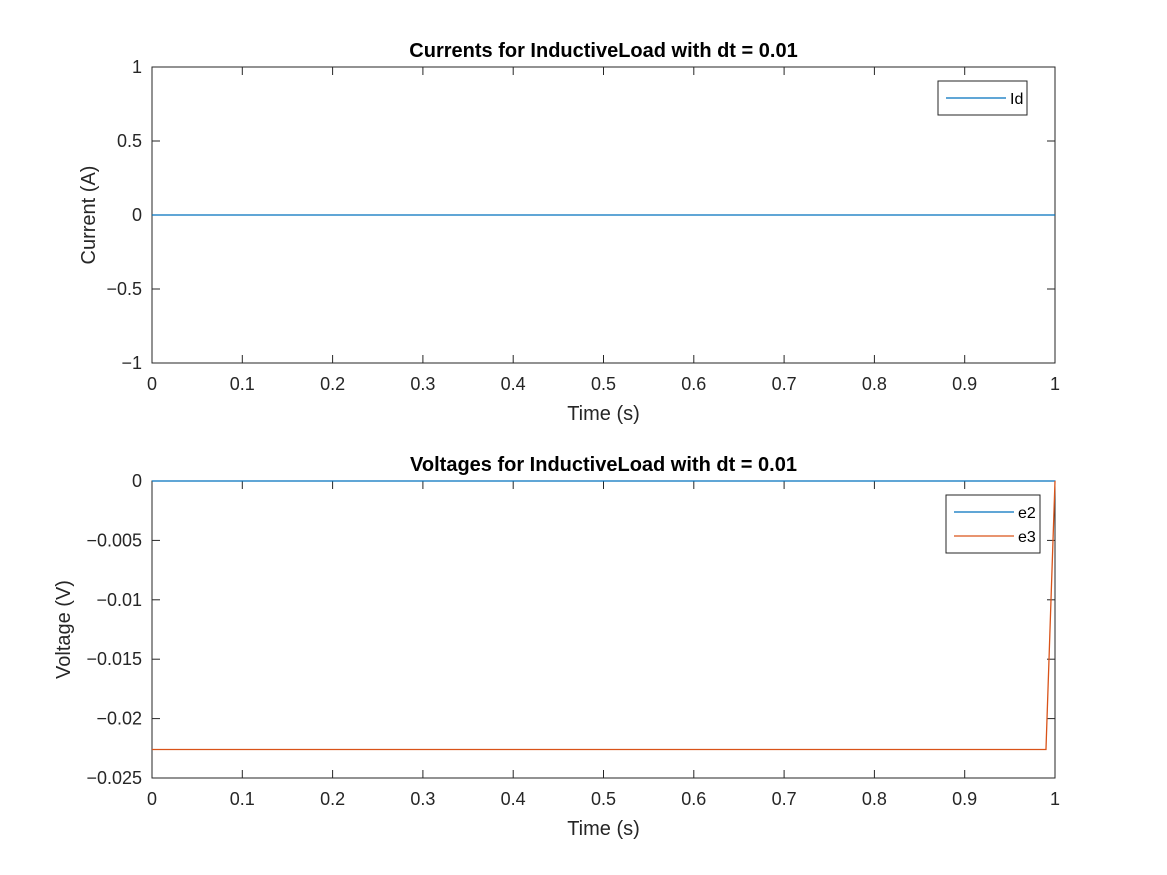 The image size is (1167, 875). I want to click on chart2-xtick-label: 0.6, so click(693, 799).